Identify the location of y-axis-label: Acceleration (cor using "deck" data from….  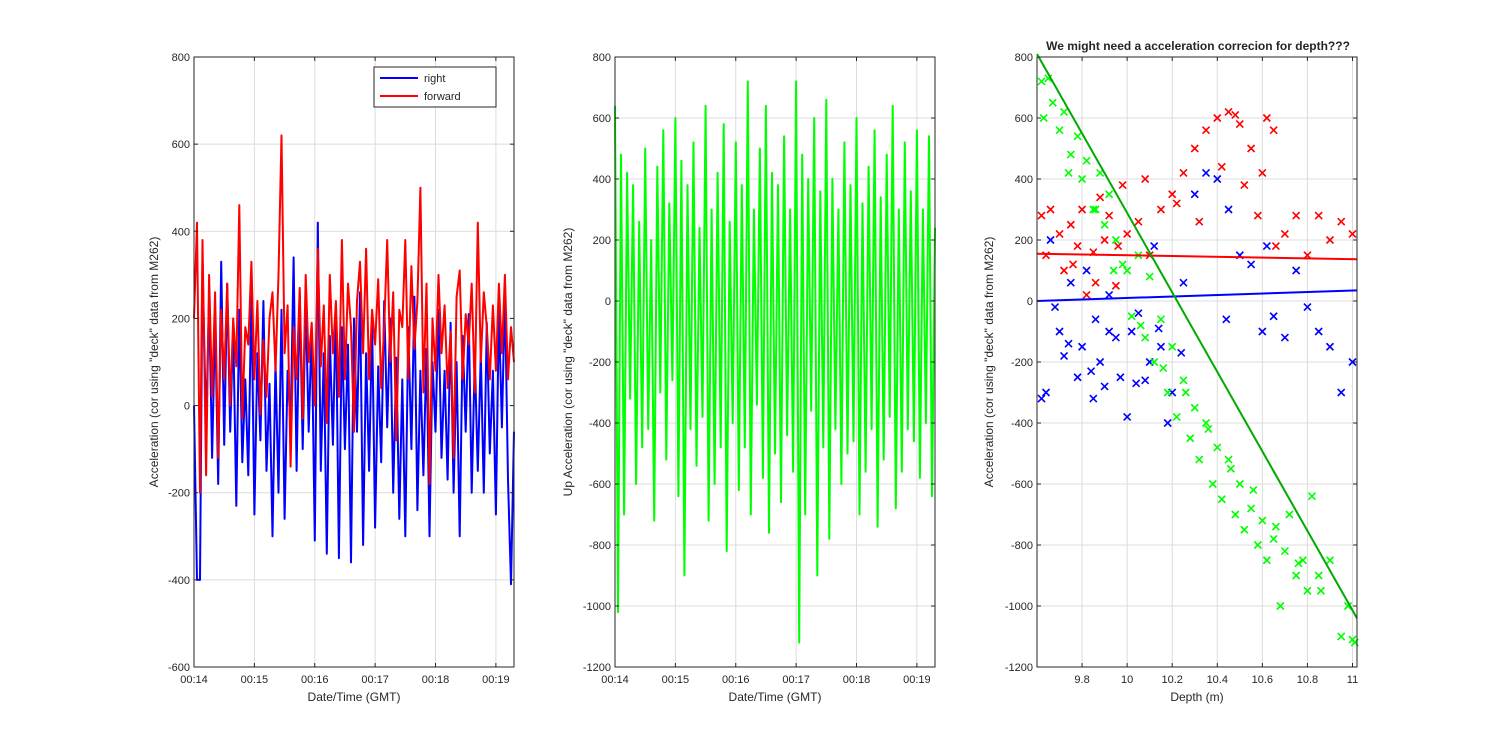
(154, 362).